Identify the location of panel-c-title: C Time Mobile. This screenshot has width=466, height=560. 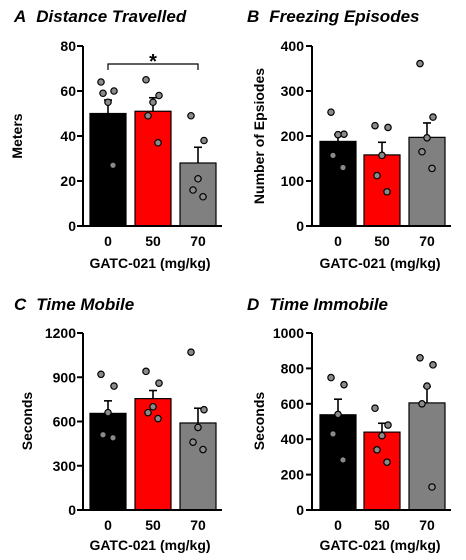
(74, 304).